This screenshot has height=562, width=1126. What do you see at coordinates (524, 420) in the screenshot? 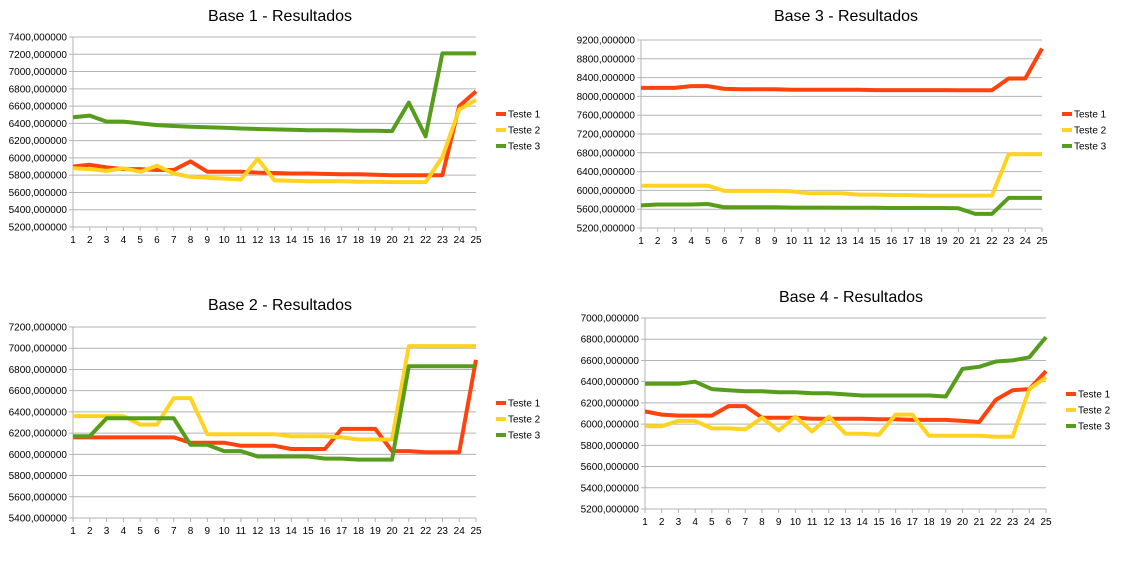
I see `legend-label: Teste 2` at bounding box center [524, 420].